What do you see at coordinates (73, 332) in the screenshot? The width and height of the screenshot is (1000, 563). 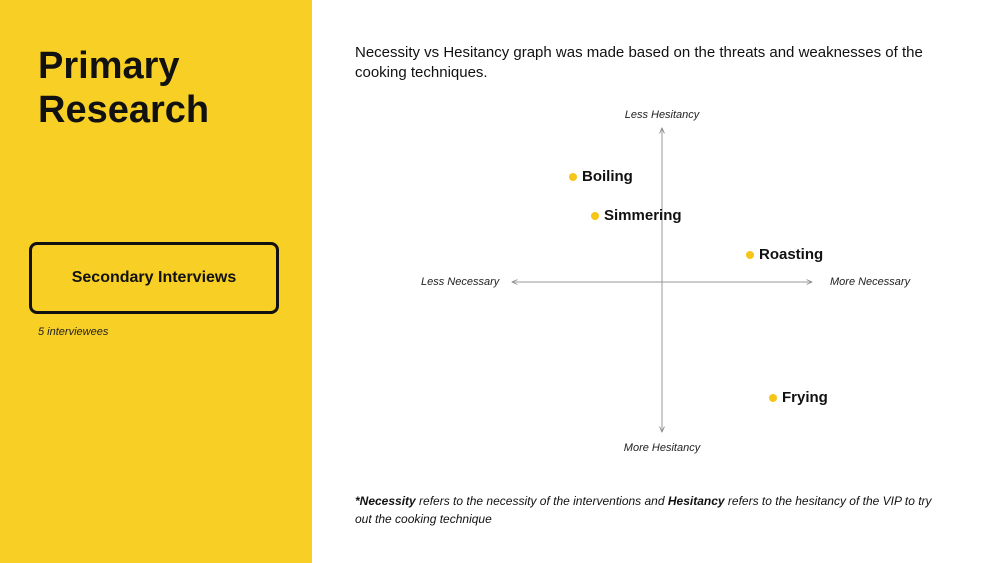 I see `interviewee-count: 5 interviewees` at bounding box center [73, 332].